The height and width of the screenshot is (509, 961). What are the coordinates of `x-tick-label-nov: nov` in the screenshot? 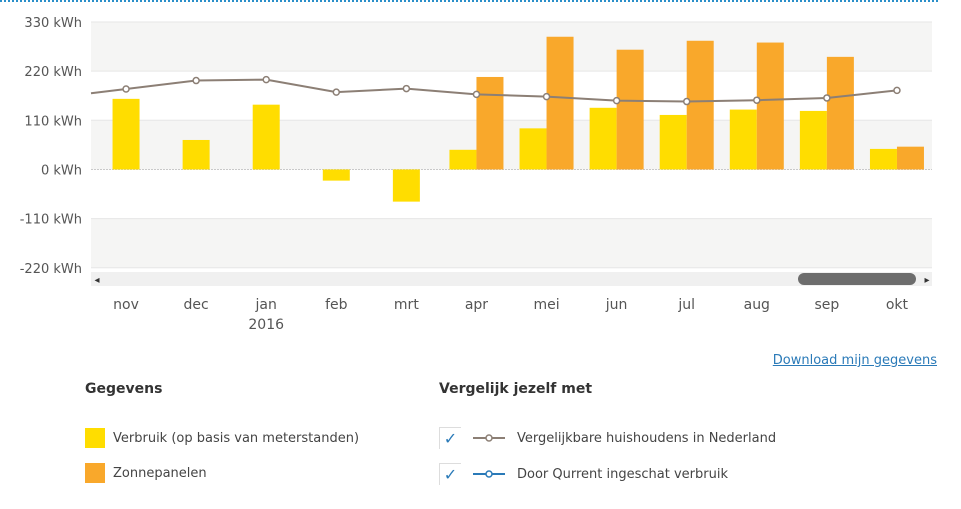 It's located at (126, 305).